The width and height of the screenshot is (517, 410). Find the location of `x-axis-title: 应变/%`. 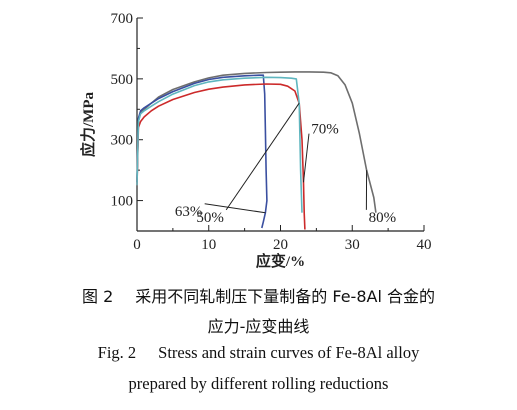

x-axis-title: 应变/% is located at coordinates (280, 261).